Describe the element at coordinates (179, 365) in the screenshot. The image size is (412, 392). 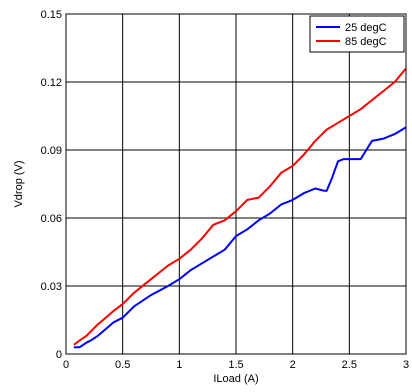
I see `x-tick-label: 1` at that location.